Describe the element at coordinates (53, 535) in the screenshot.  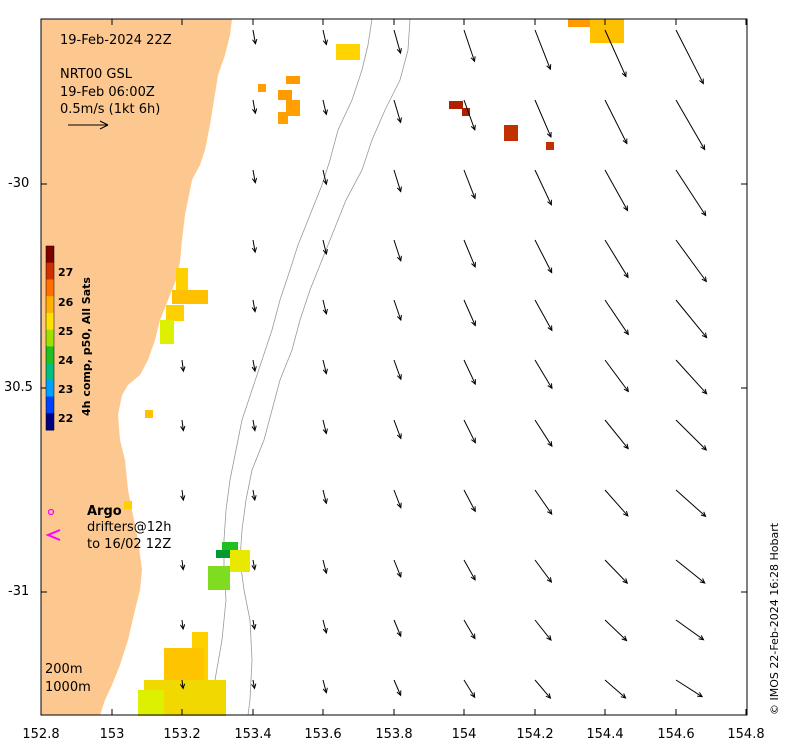
I see `drifter-icon` at that location.